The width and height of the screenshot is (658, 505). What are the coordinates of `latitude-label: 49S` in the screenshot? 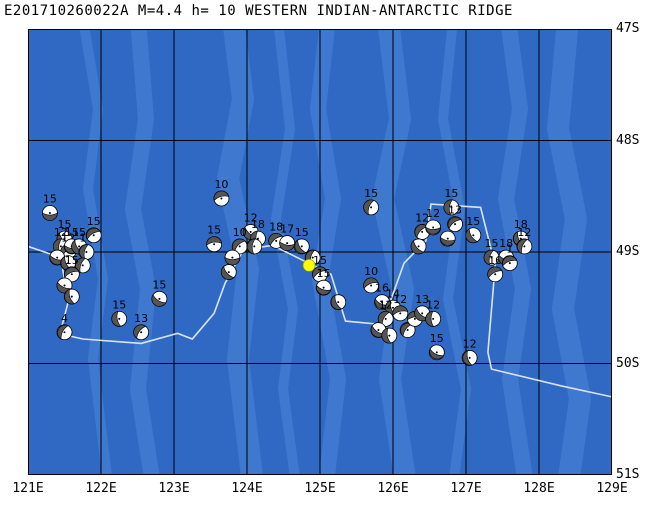 It's located at (628, 251).